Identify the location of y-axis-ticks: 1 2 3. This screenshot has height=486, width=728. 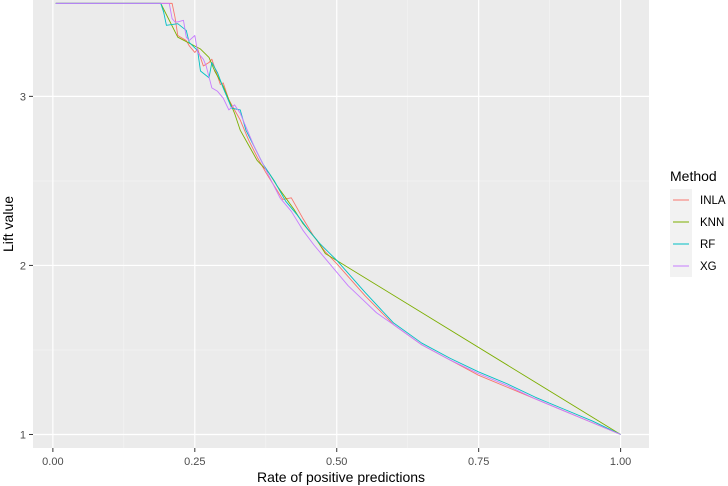
(26, 266).